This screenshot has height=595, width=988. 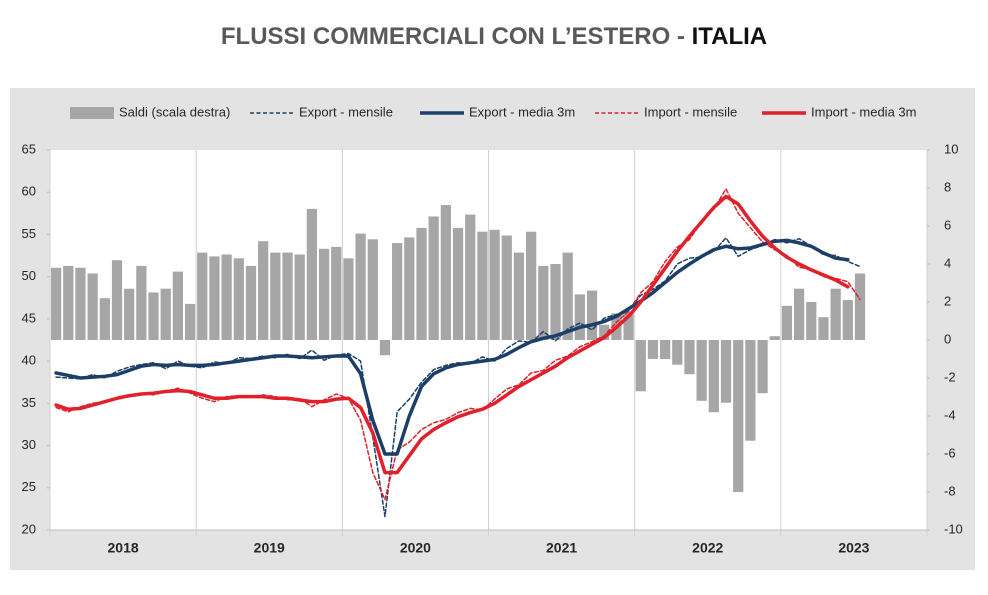 What do you see at coordinates (947, 186) in the screenshot?
I see `y2-tick-label: 8` at bounding box center [947, 186].